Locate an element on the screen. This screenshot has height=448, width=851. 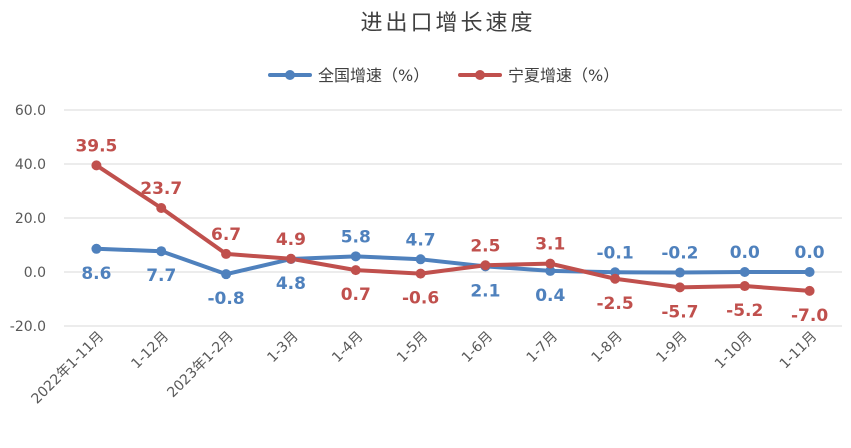
x-tick-label: 1-8月 is located at coordinates (607, 347).